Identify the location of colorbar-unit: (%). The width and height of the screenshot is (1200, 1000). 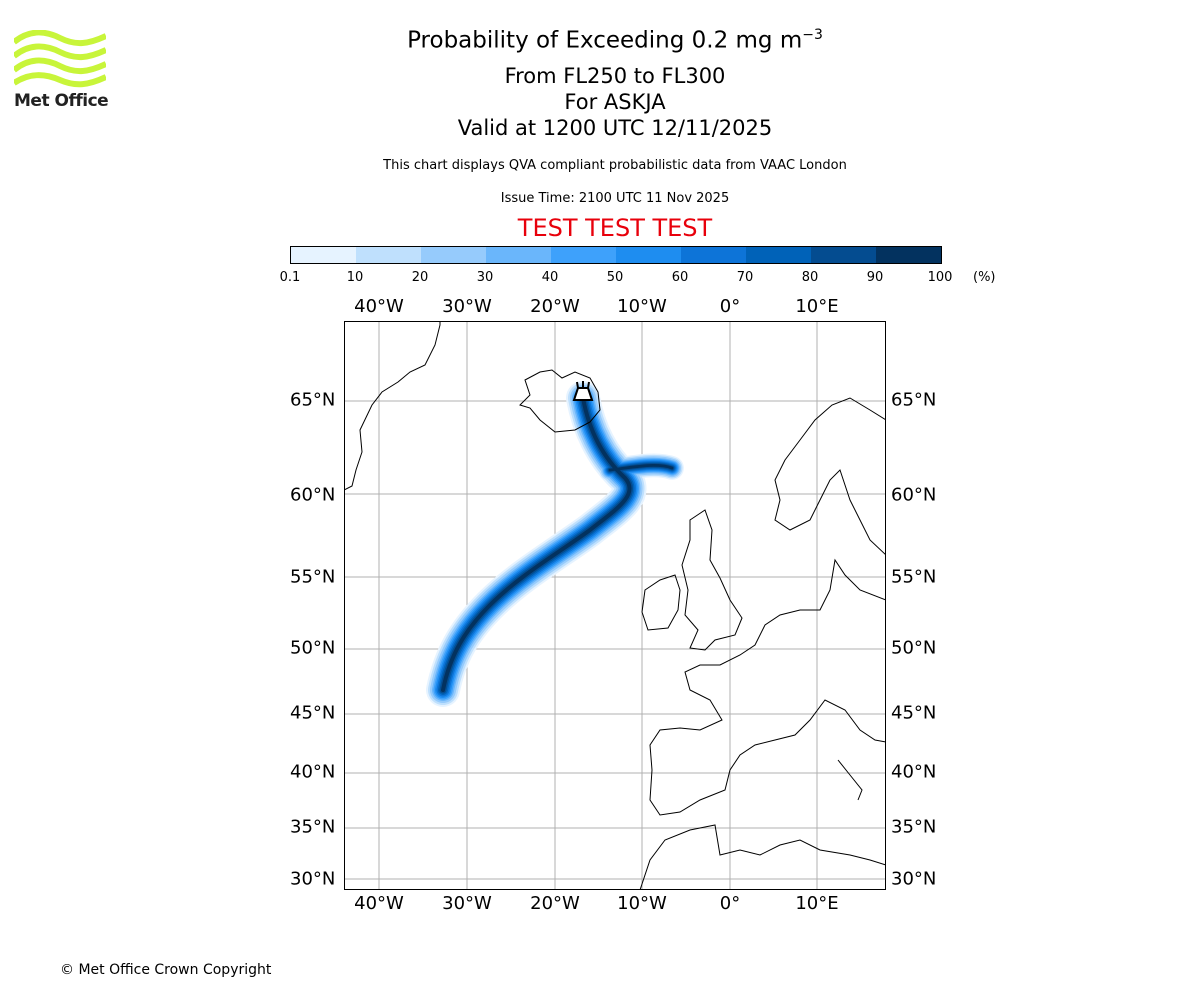
(984, 277).